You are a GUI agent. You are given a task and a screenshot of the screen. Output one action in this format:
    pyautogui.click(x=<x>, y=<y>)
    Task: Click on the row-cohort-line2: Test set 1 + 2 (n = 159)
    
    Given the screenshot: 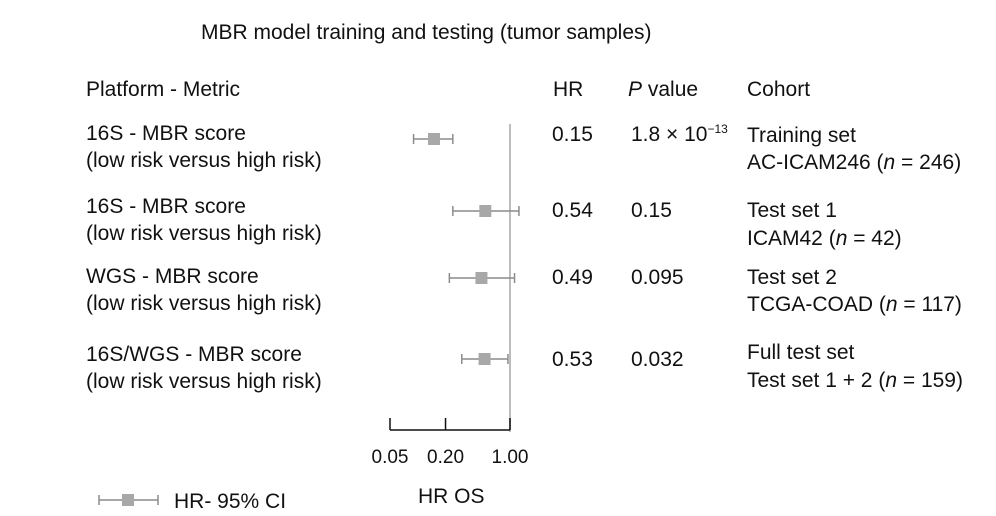 What is the action you would take?
    pyautogui.click(x=855, y=381)
    